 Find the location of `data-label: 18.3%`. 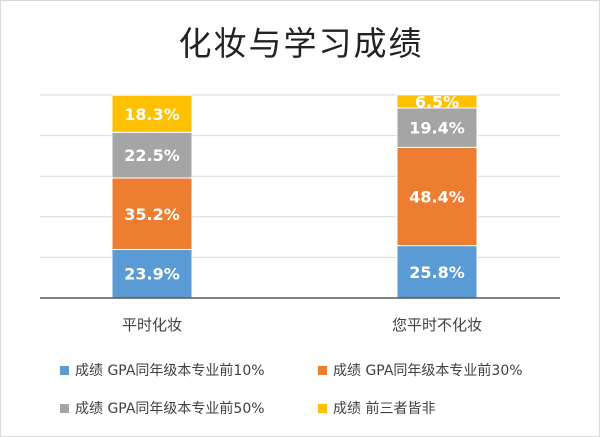

data-label: 18.3% is located at coordinates (152, 114).